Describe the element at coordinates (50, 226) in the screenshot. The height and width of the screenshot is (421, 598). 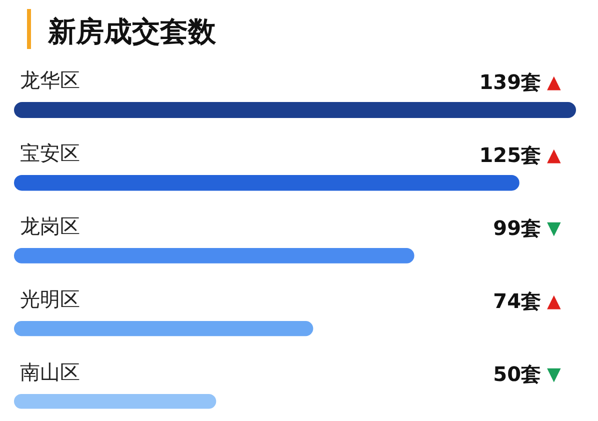
I see `y-tick-label: 龙岗区` at that location.